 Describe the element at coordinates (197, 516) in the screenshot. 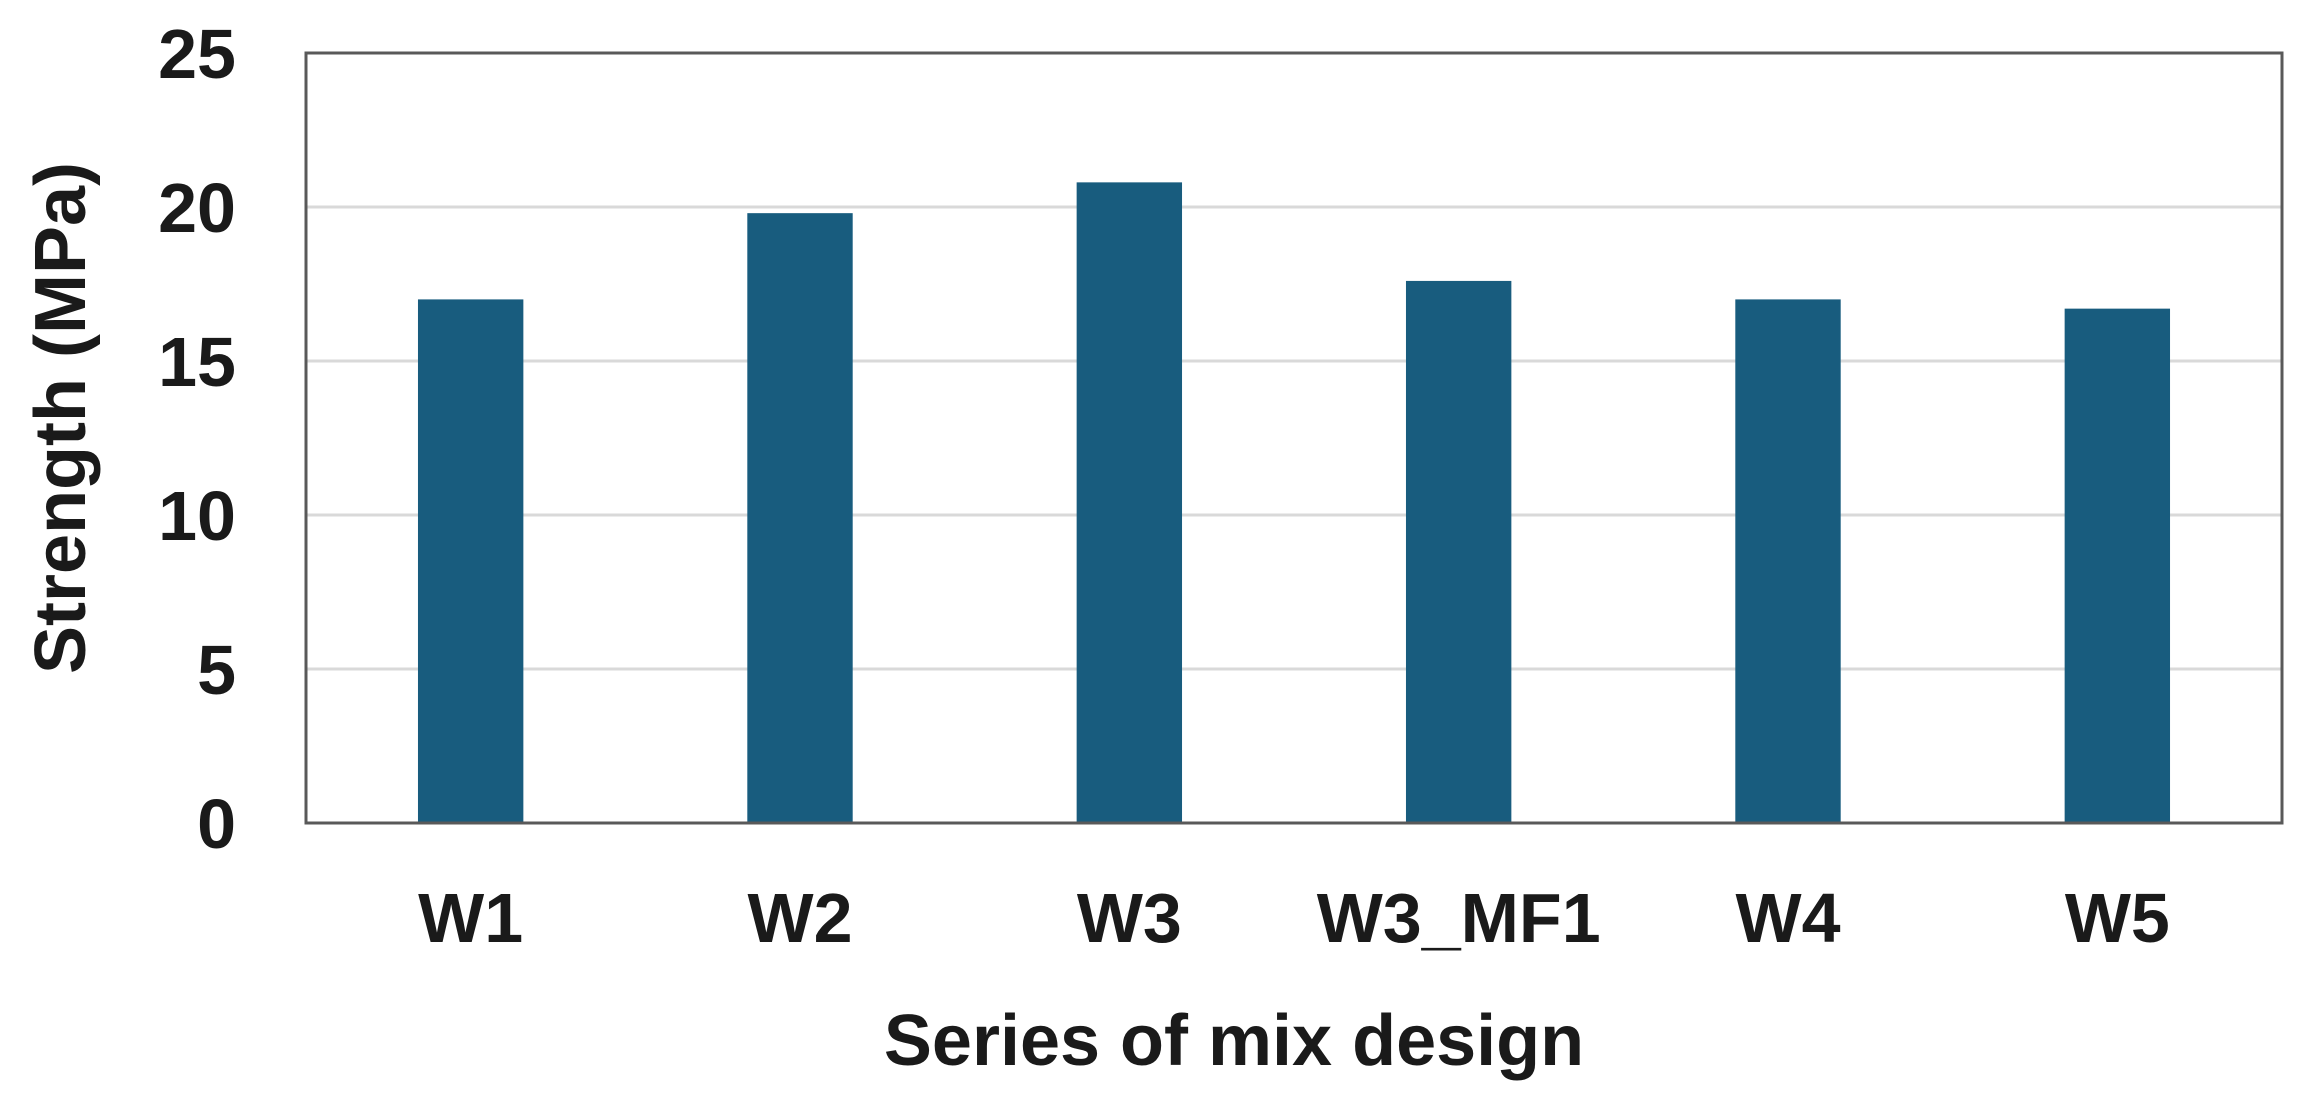

I see `y-tick-label: 10` at that location.